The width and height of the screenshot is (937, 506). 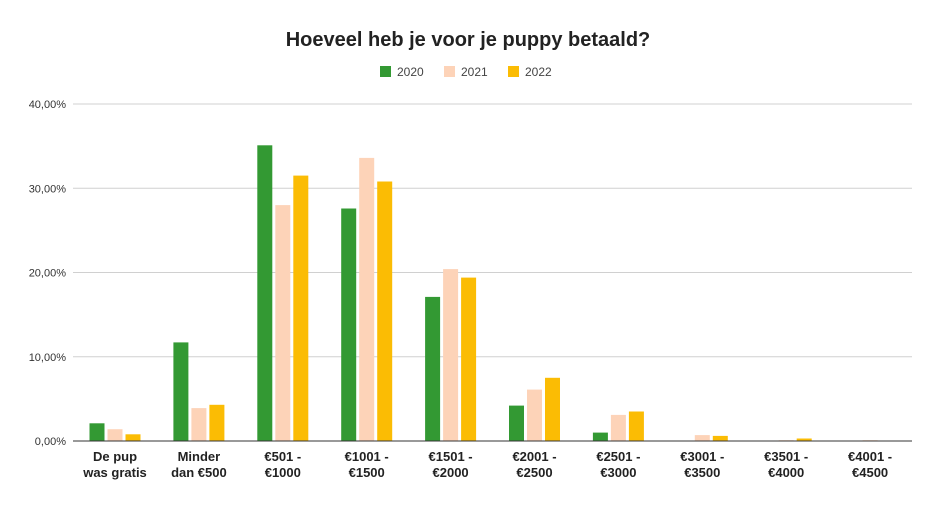 I want to click on legend: 2020 2021 2022, so click(x=466, y=72).